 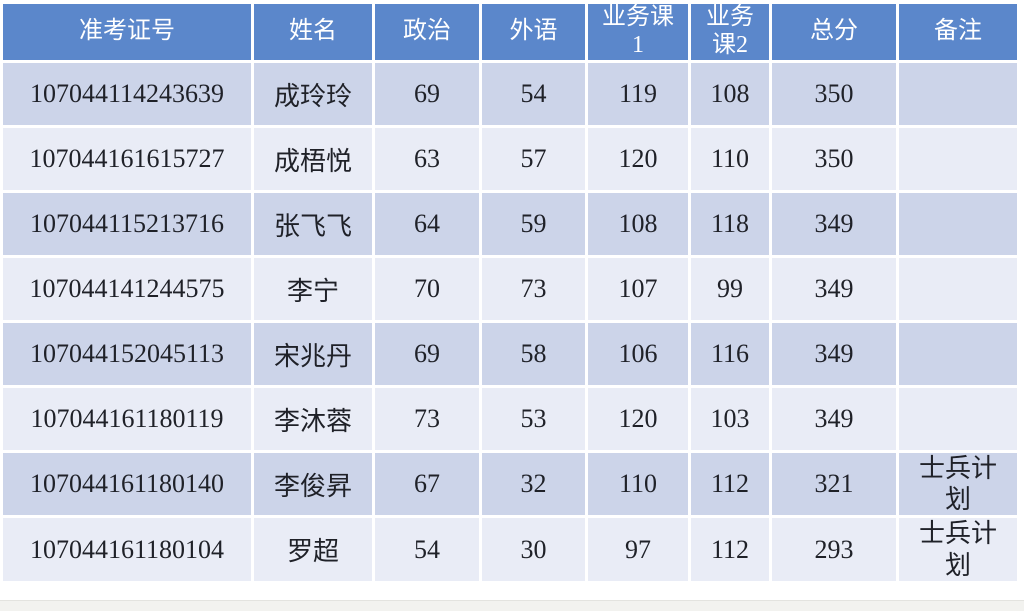 I want to click on cell-text-politics: 73, so click(x=427, y=418).